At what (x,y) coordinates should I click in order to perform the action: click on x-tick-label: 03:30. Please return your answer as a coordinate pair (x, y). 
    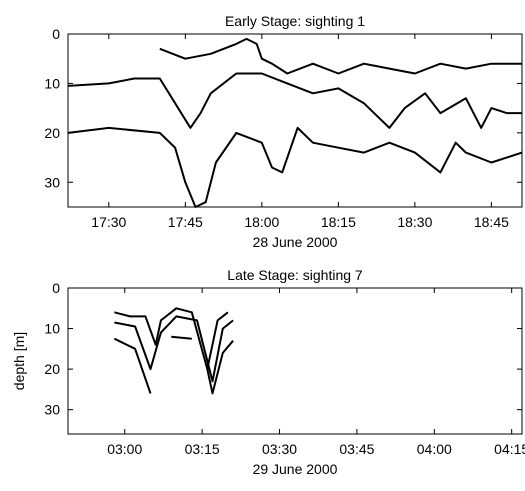
    Looking at the image, I should click on (279, 449).